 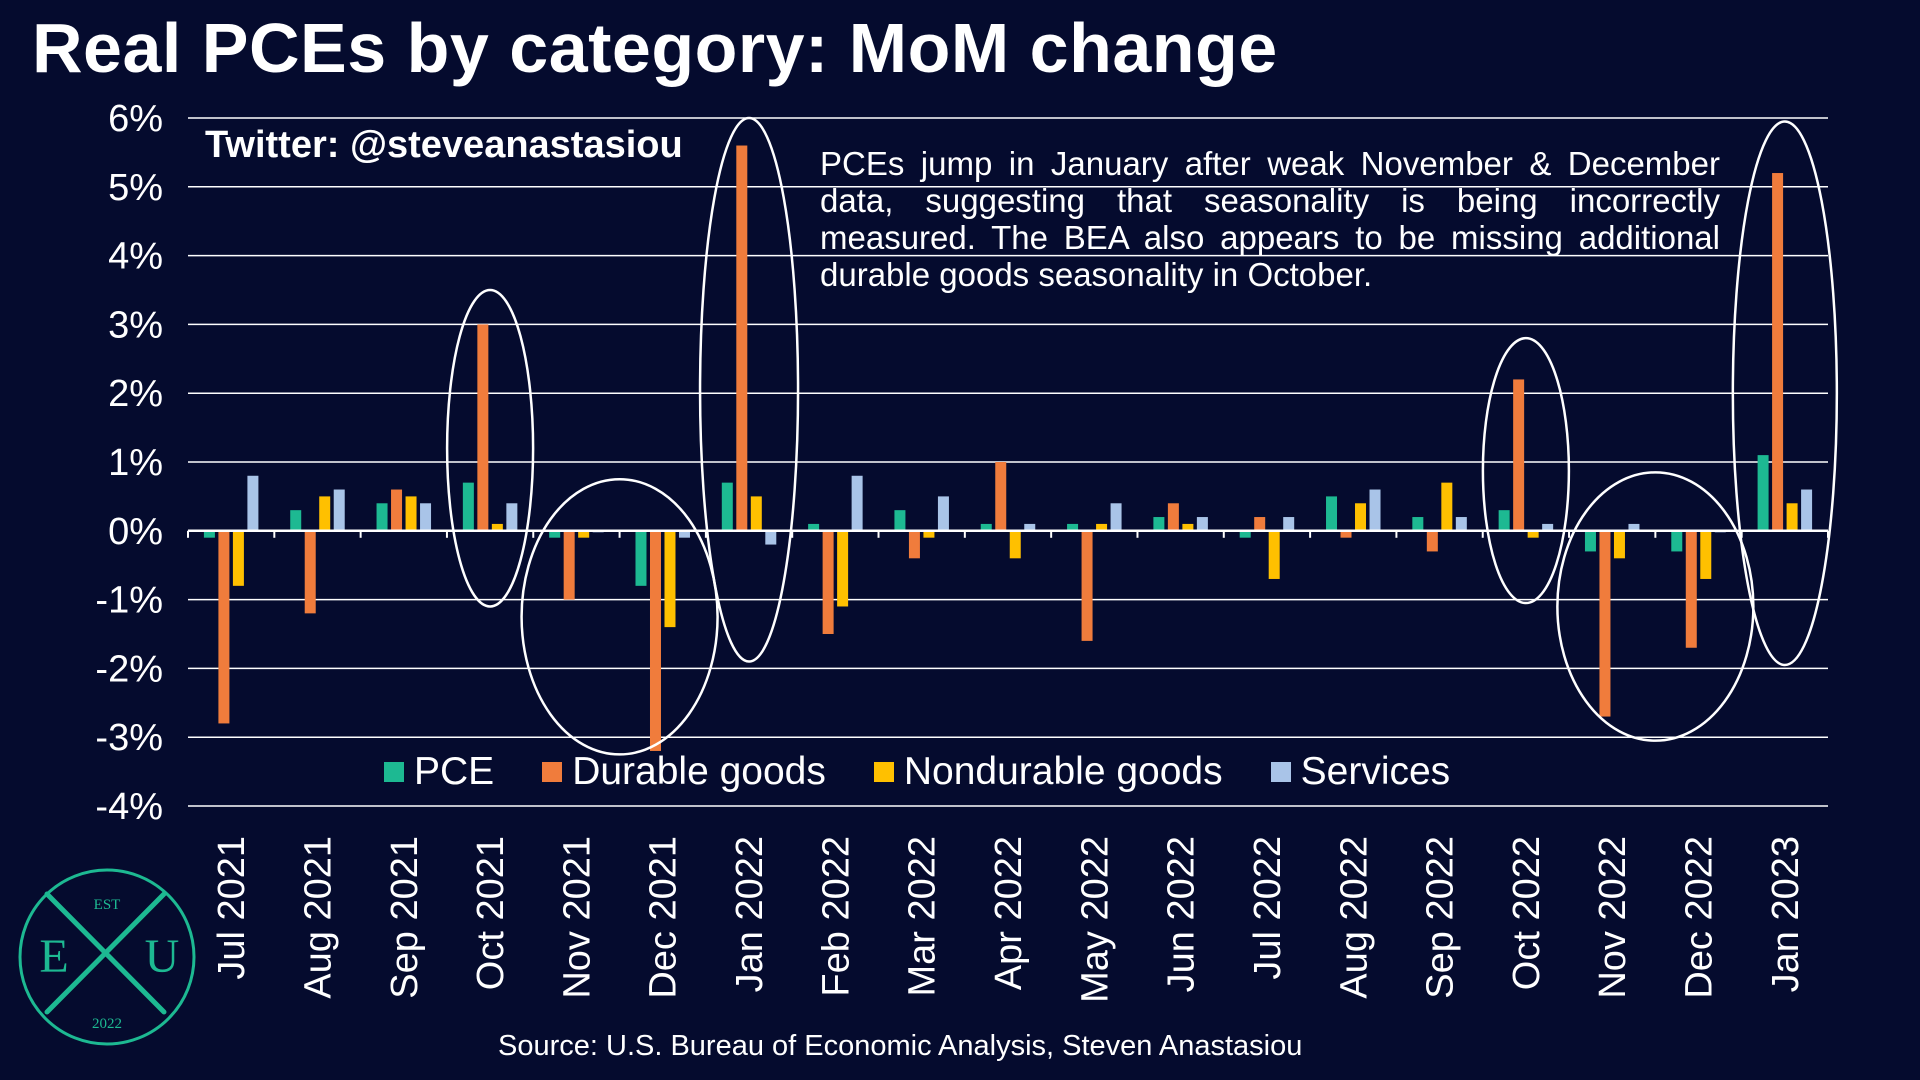 I want to click on legend-item-services: Services, so click(x=1360, y=772).